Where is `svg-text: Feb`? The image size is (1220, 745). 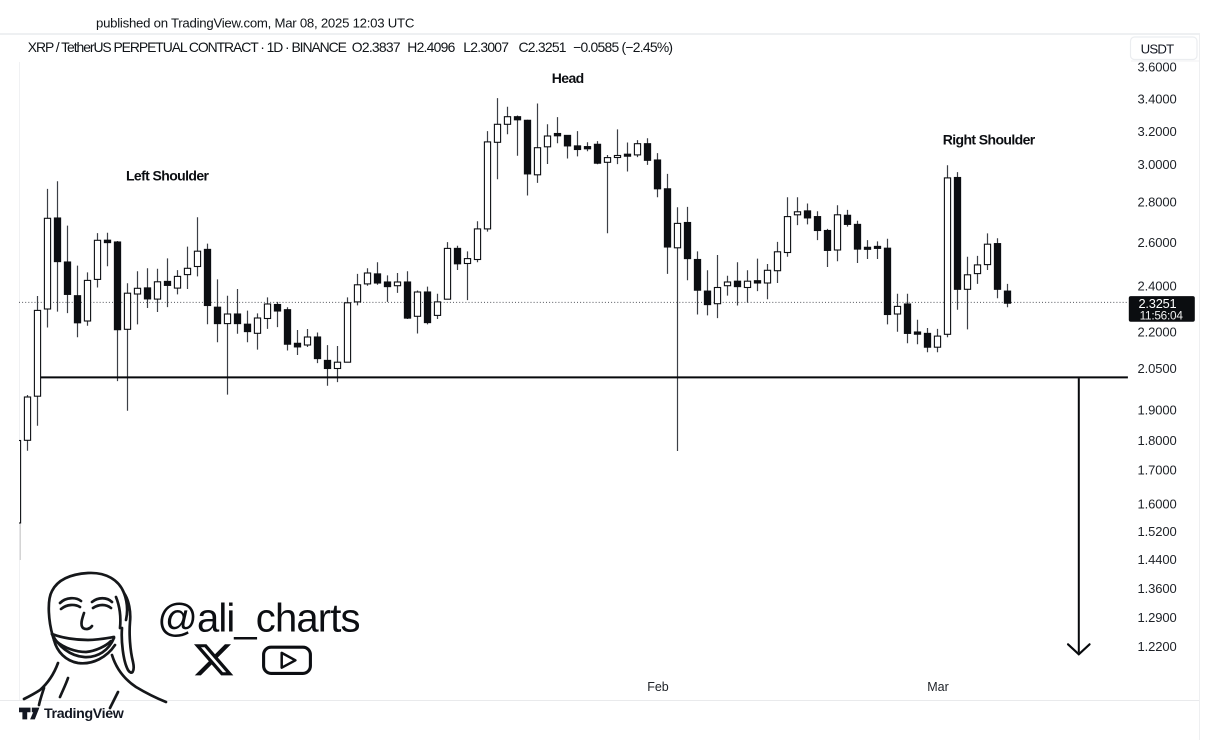
svg-text: Feb is located at coordinates (658, 687).